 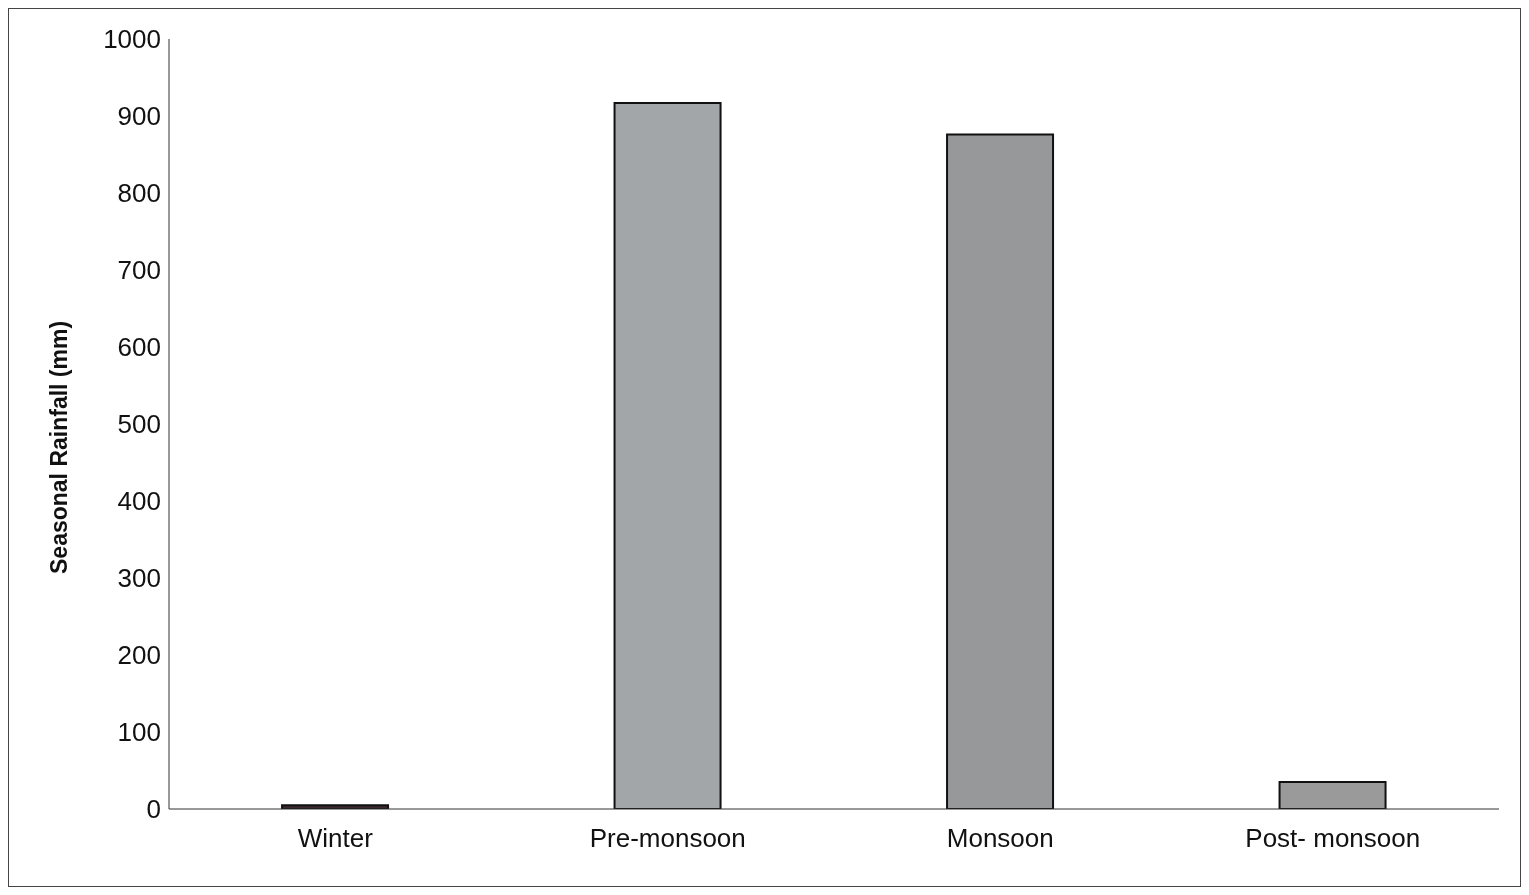 I want to click on x-tick-label: Post- monsoon, so click(x=1333, y=838).